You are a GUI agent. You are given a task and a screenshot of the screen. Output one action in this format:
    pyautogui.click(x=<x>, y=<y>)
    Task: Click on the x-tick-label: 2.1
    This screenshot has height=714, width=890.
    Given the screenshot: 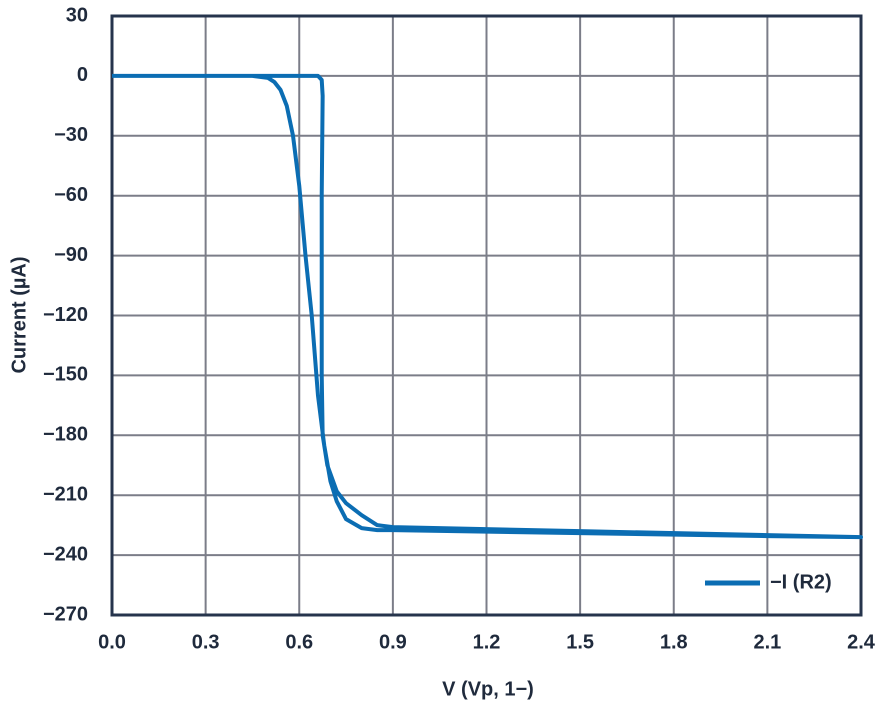 What is the action you would take?
    pyautogui.click(x=767, y=642)
    